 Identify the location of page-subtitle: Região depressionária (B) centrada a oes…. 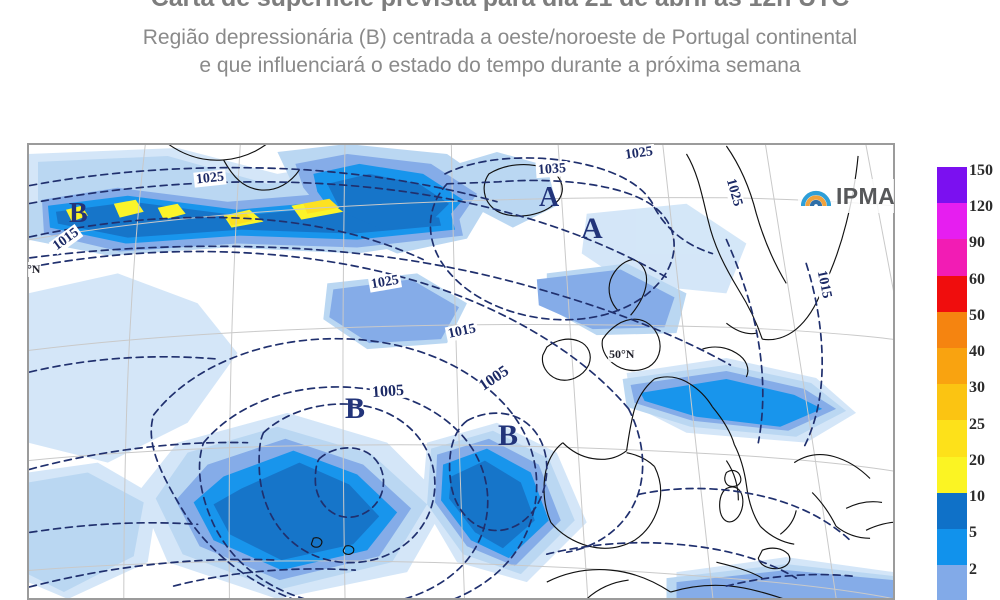
(500, 52).